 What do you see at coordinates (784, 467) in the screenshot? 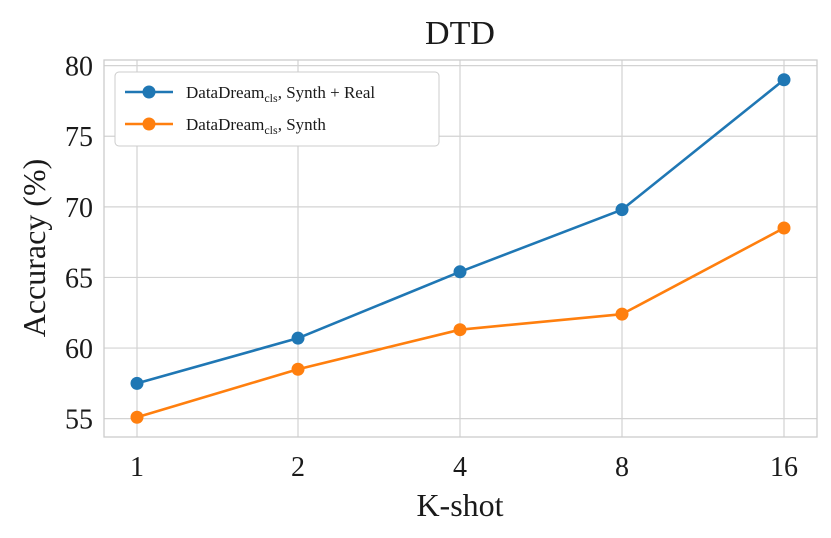
I see `x-tick-label: 16` at bounding box center [784, 467].